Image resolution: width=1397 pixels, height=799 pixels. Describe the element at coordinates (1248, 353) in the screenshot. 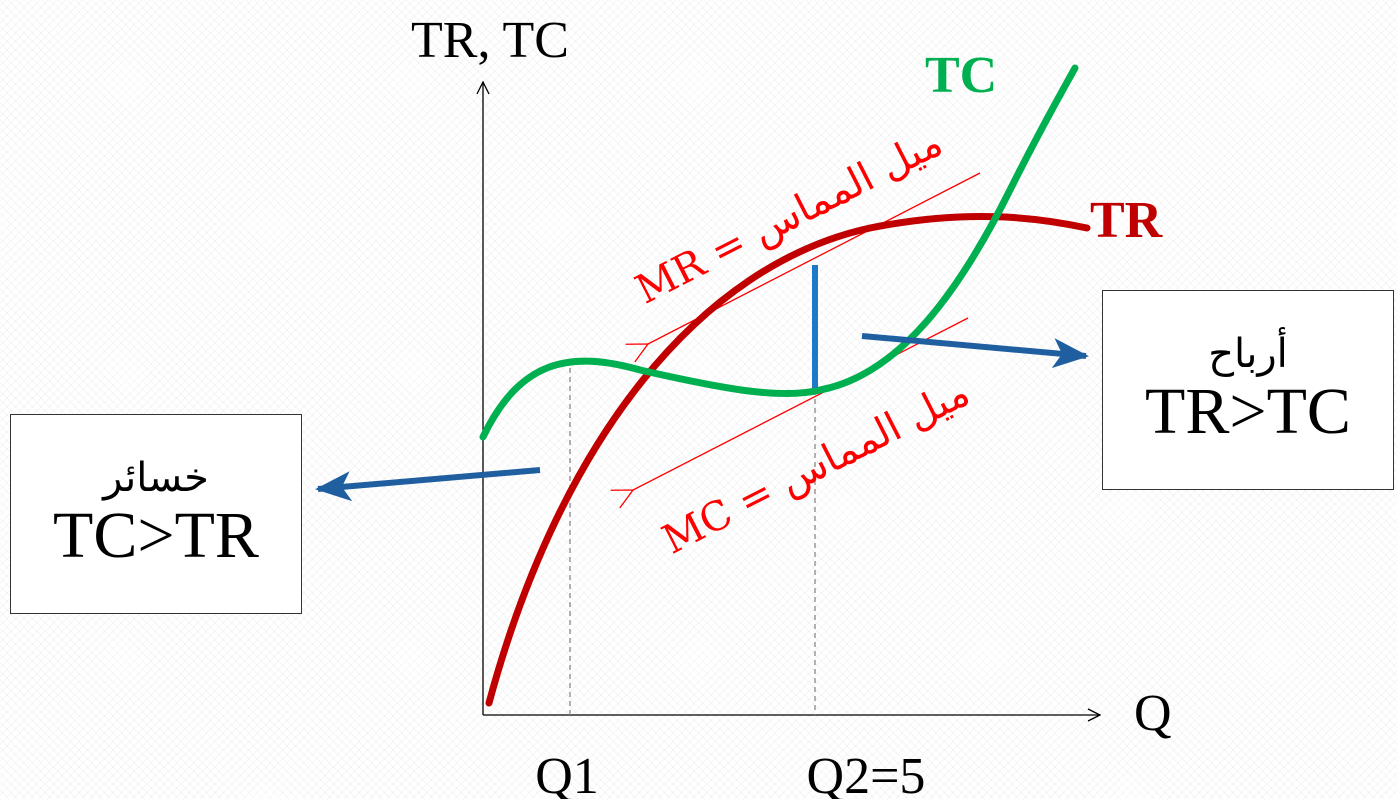

I see `profit-box-arabic: أرباح` at that location.